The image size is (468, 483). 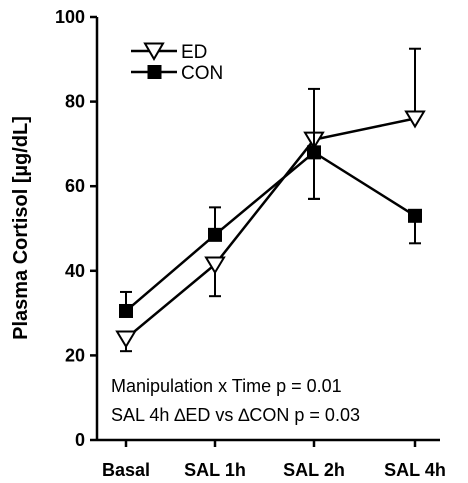 I want to click on x-tick-label: Basal, so click(x=126, y=470).